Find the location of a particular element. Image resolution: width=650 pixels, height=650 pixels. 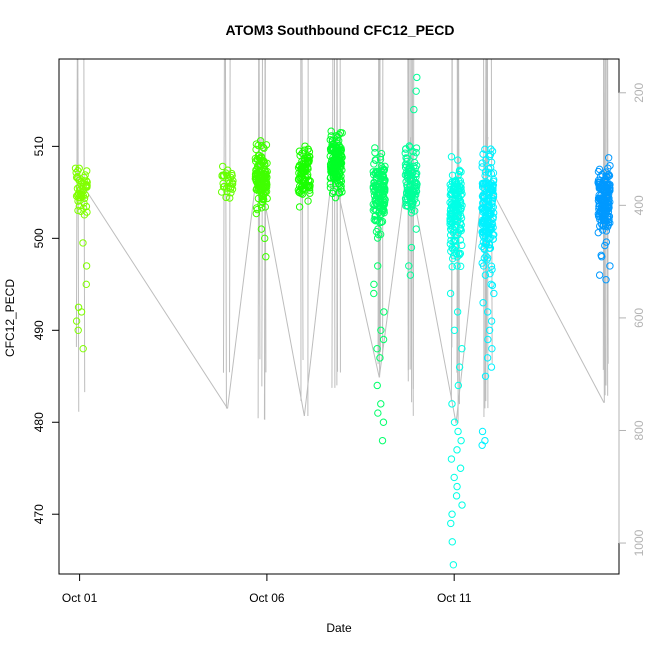

y-tick-label: 470 is located at coordinates (39, 514).